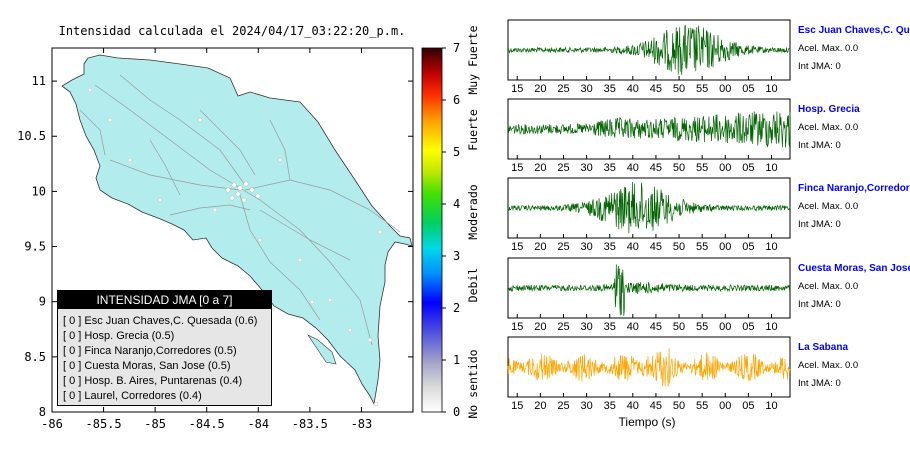 The width and height of the screenshot is (910, 460). Describe the element at coordinates (150, 351) in the screenshot. I see `legend-item: [ 0 ] Finca Naranjo,Corredores (0.5)` at that location.